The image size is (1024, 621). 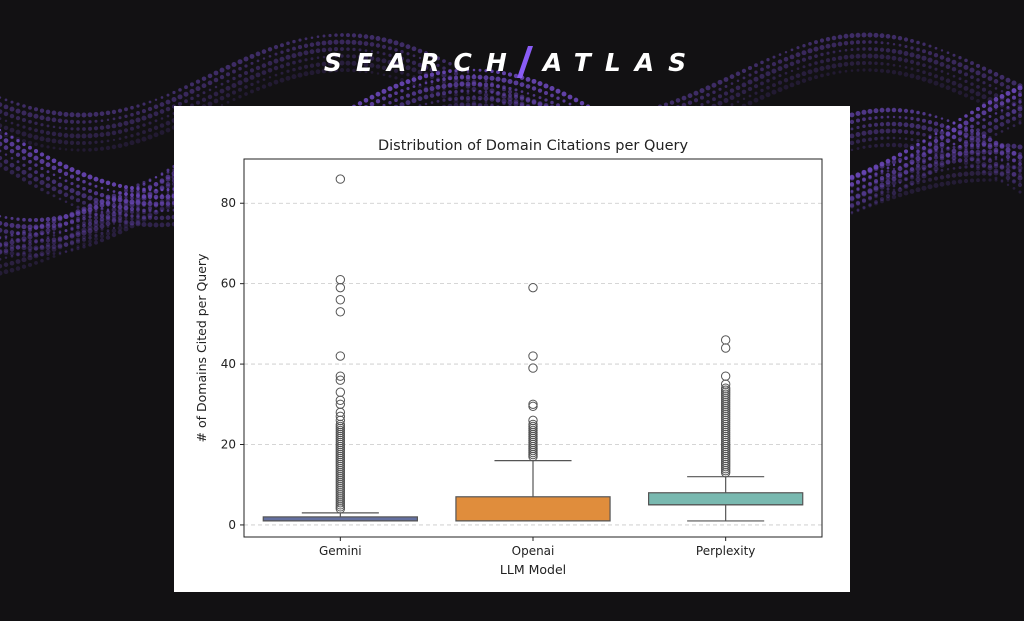 I want to click on brand-left-text: SEARCH, so click(x=422, y=62).